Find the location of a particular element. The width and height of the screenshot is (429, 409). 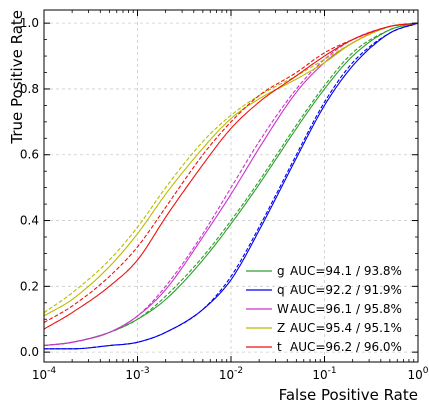

legend-label-q: q is located at coordinates (281, 290).